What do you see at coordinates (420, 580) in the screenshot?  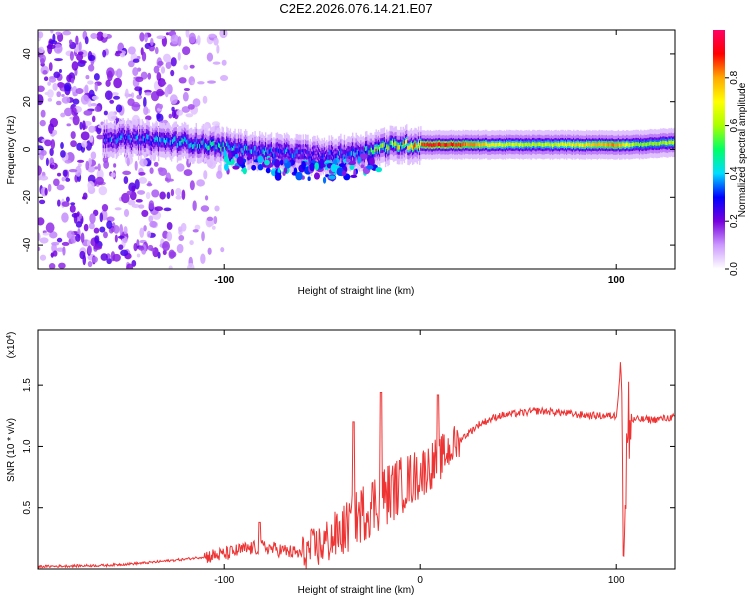 I see `x-tick-label: 0` at bounding box center [420, 580].